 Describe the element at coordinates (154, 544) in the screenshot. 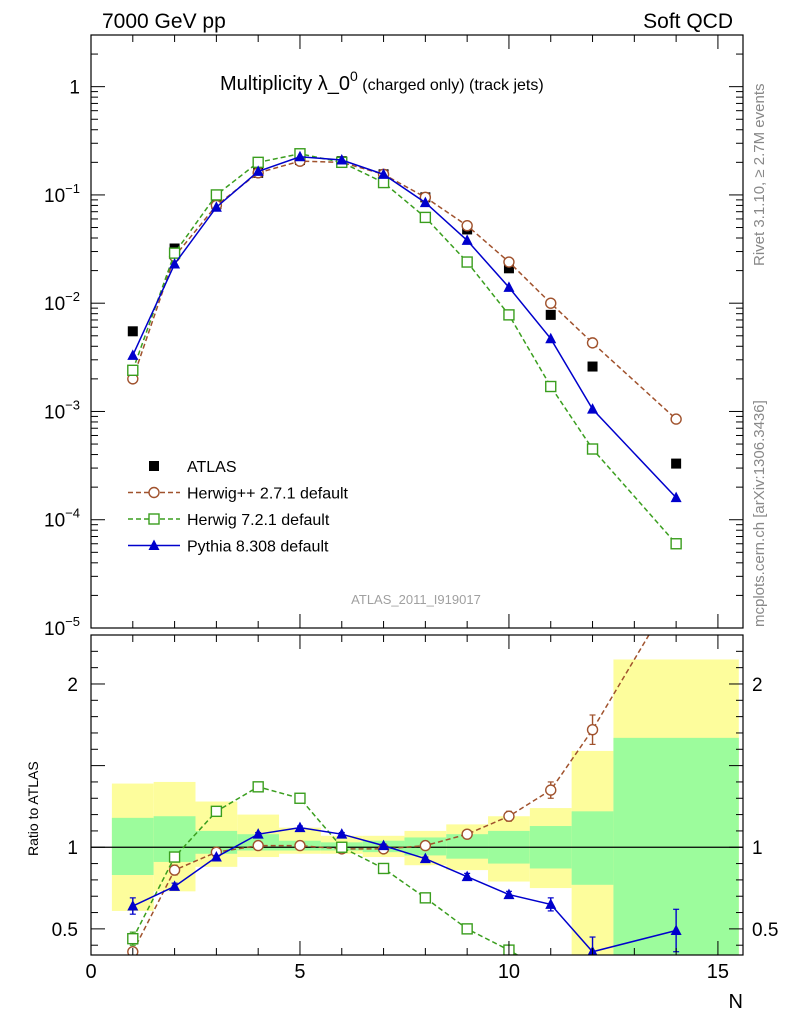

I see `legend-marker-pythia` at that location.